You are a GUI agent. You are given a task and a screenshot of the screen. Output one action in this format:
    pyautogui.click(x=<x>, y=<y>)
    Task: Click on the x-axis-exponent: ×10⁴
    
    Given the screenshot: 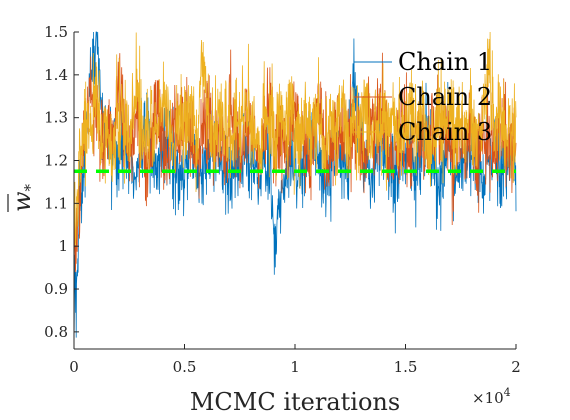 What is the action you would take?
    pyautogui.click(x=491, y=396)
    